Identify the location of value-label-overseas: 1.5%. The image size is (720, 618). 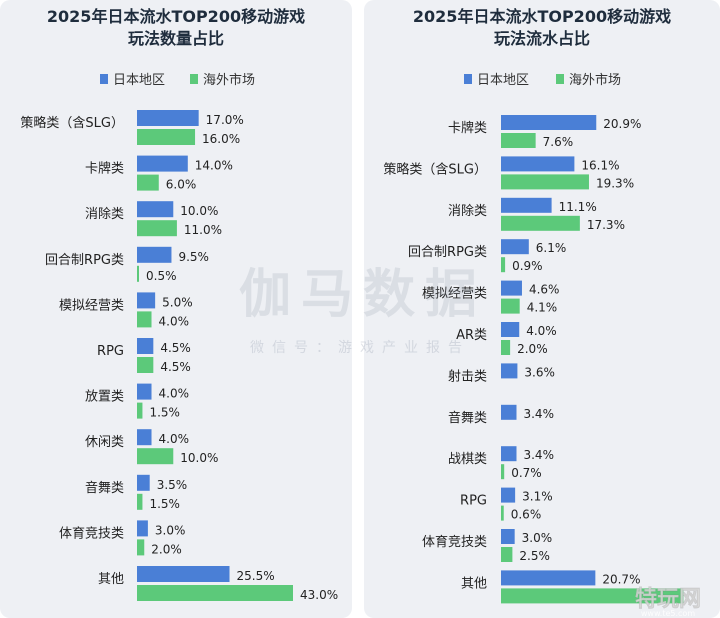
(164, 504).